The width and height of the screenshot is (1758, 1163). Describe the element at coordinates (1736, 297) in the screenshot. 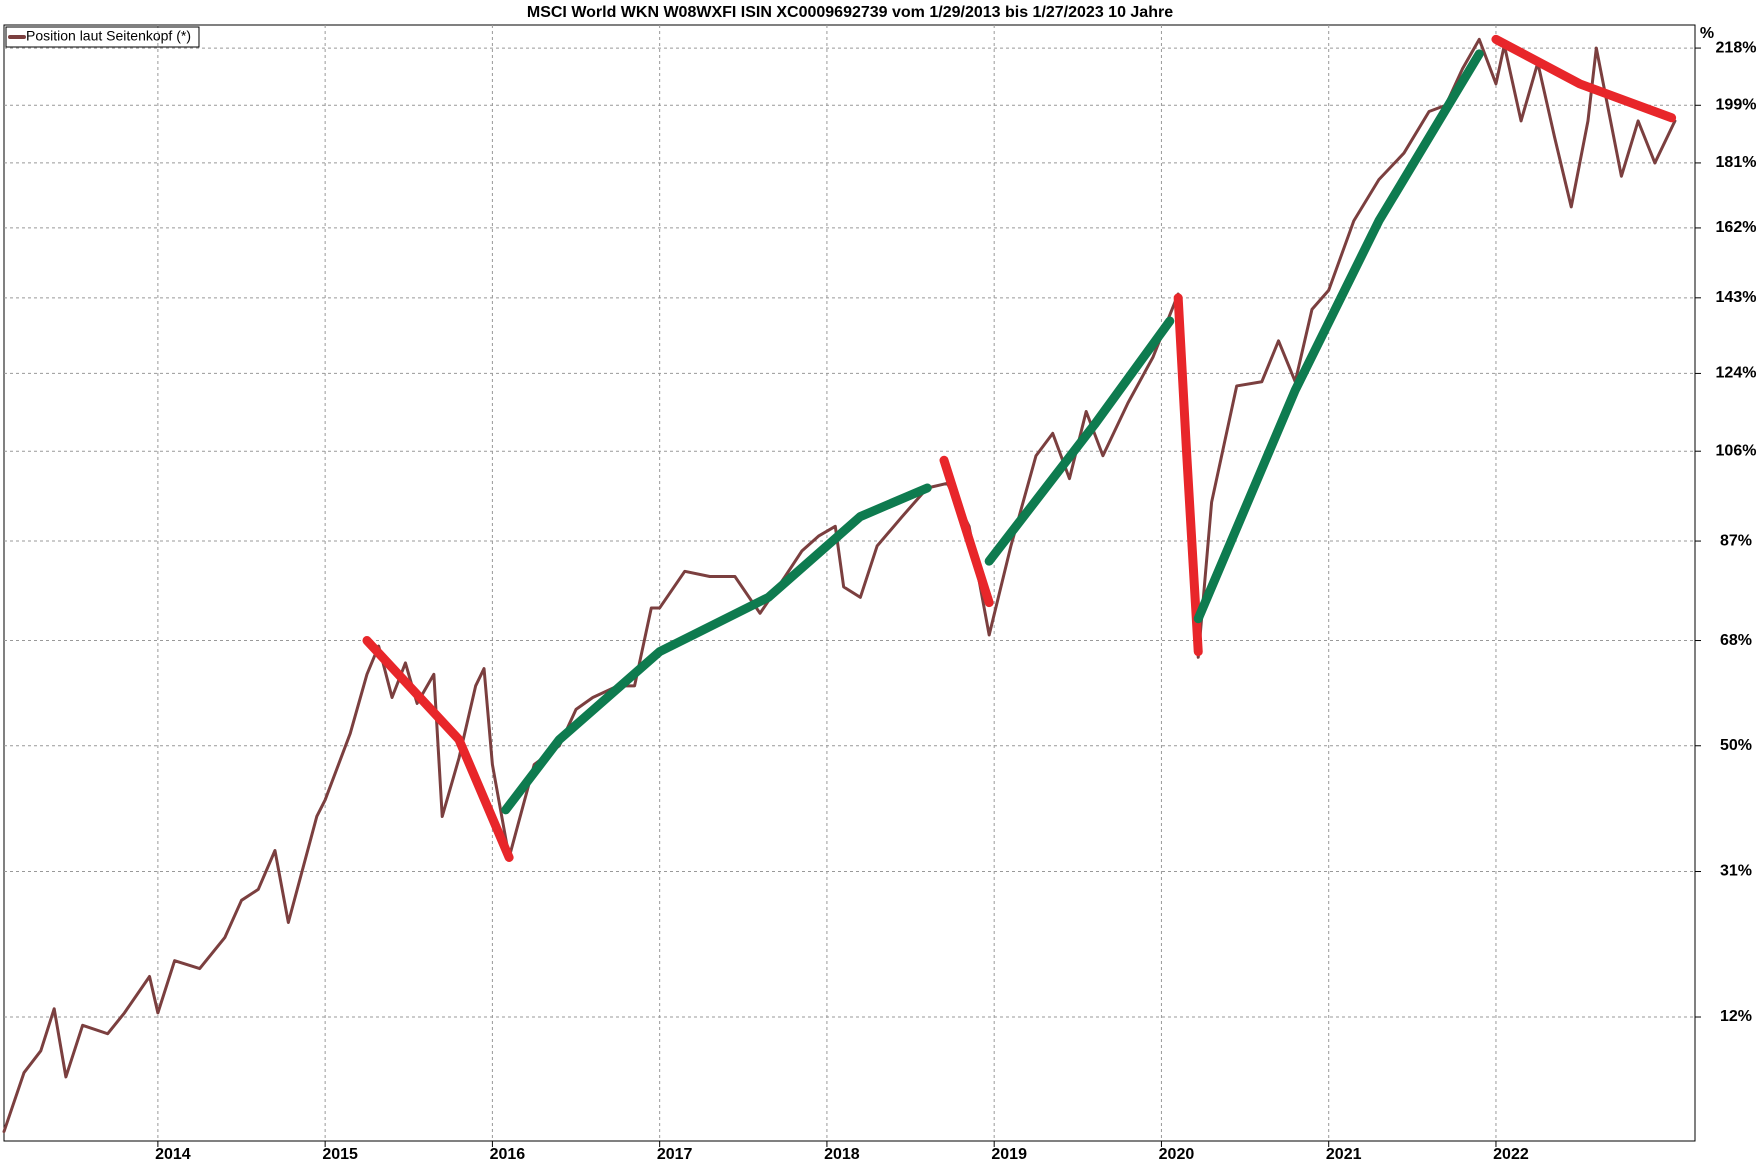

I see `y-tick-label: 143%` at that location.